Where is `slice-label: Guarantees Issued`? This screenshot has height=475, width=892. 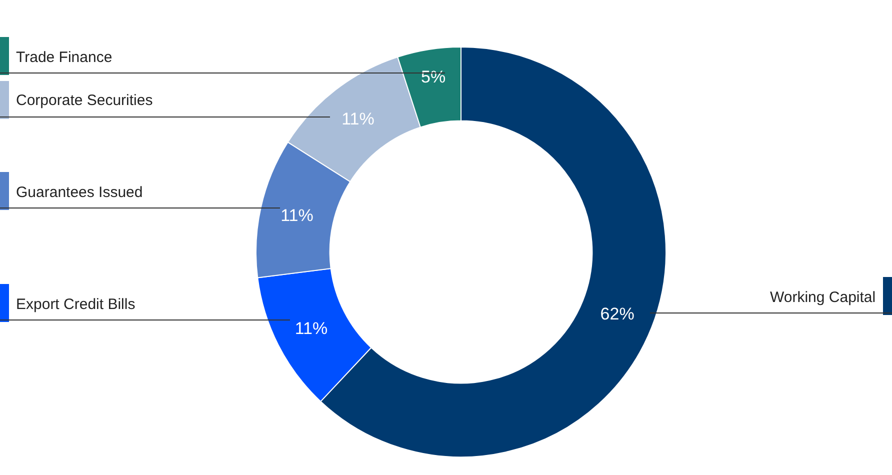
slice-label: Guarantees Issued is located at coordinates (79, 192).